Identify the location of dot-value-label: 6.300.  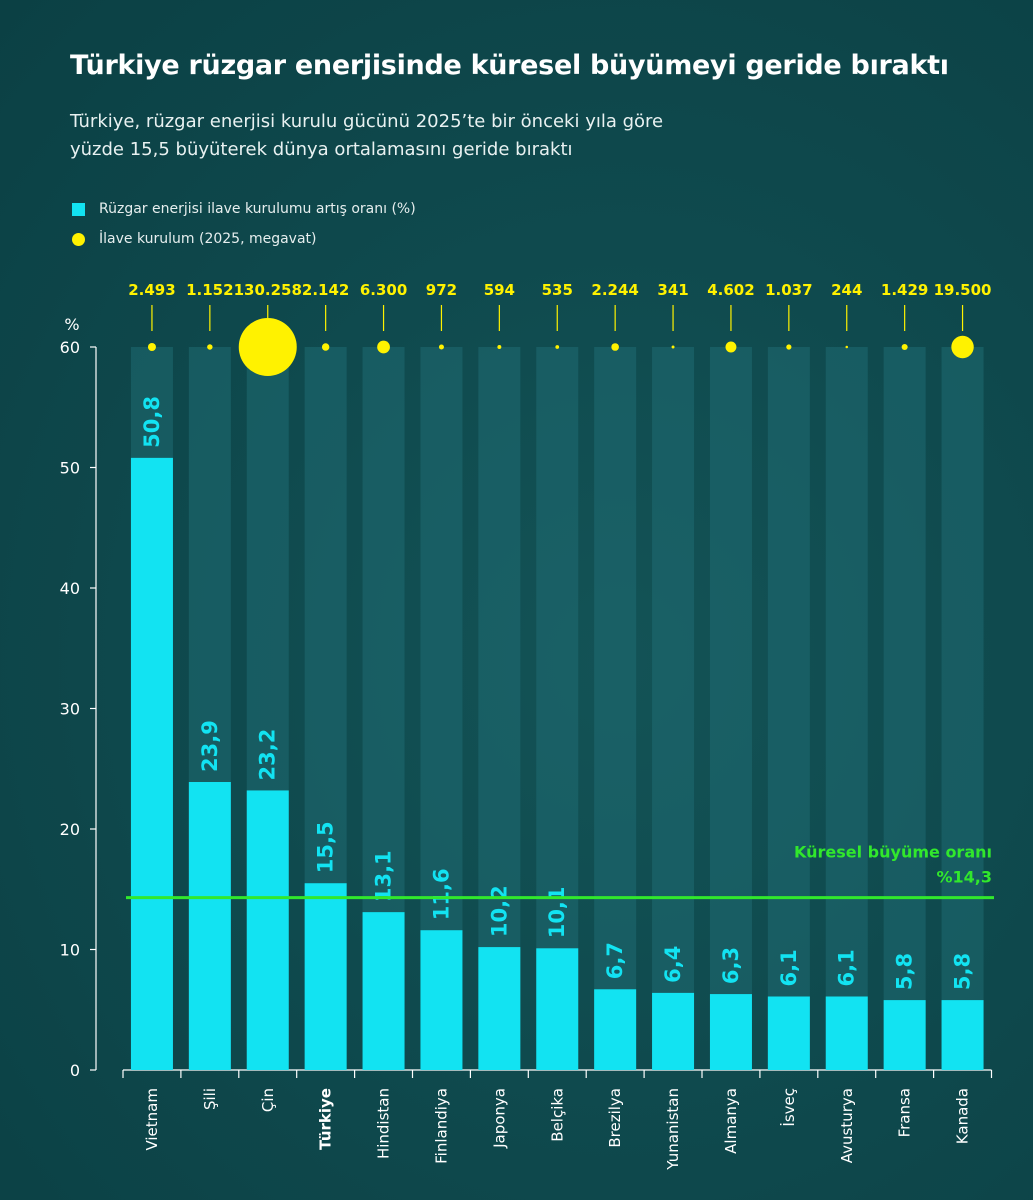
(383, 290).